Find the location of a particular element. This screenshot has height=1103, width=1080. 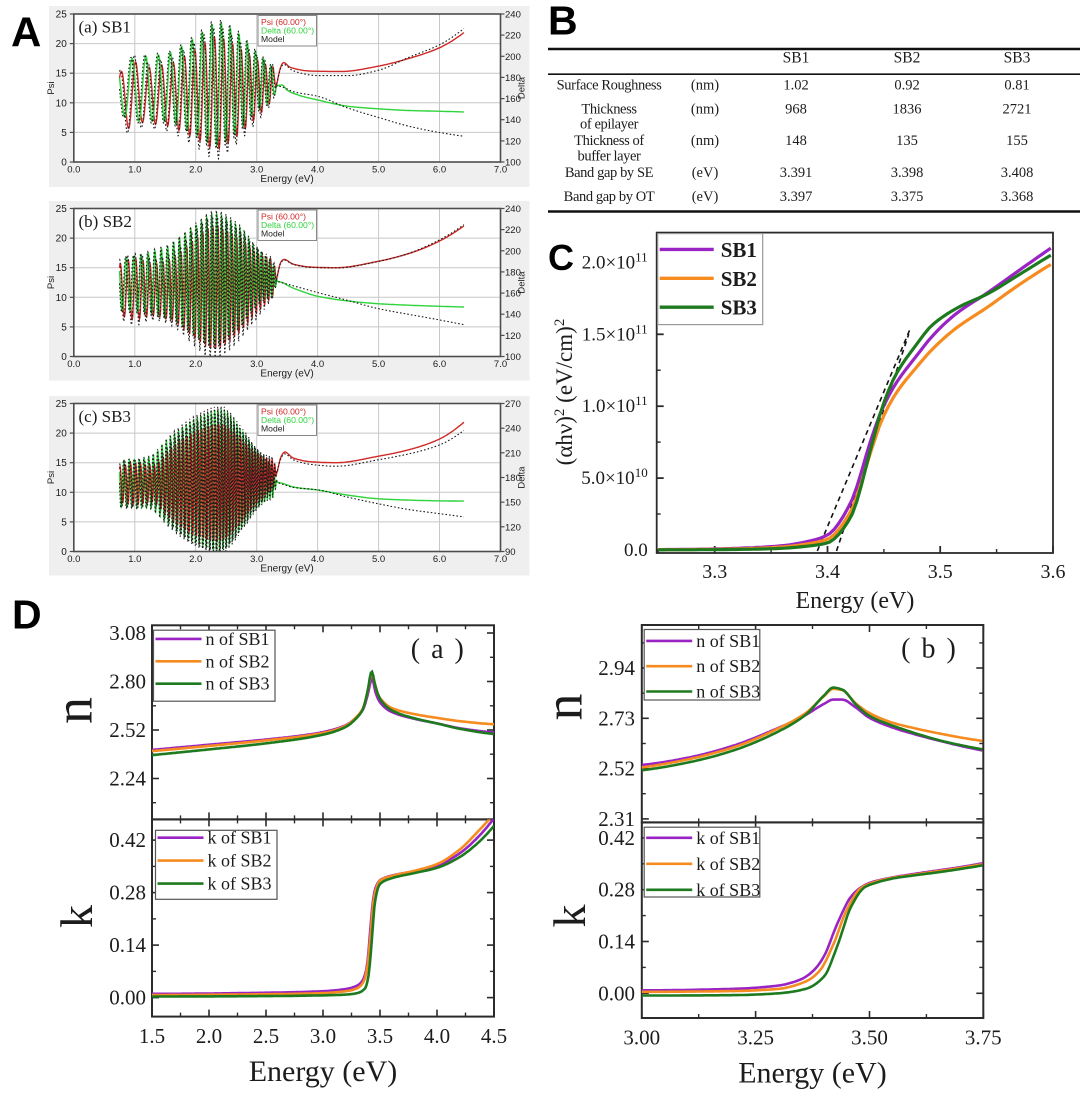

svg-text: 5 is located at coordinates (64, 133).